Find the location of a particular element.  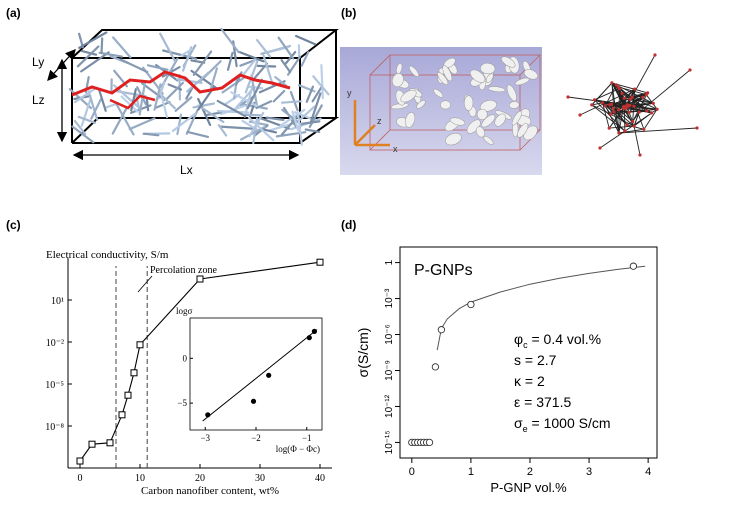

lz-label: Lz is located at coordinates (38, 100).